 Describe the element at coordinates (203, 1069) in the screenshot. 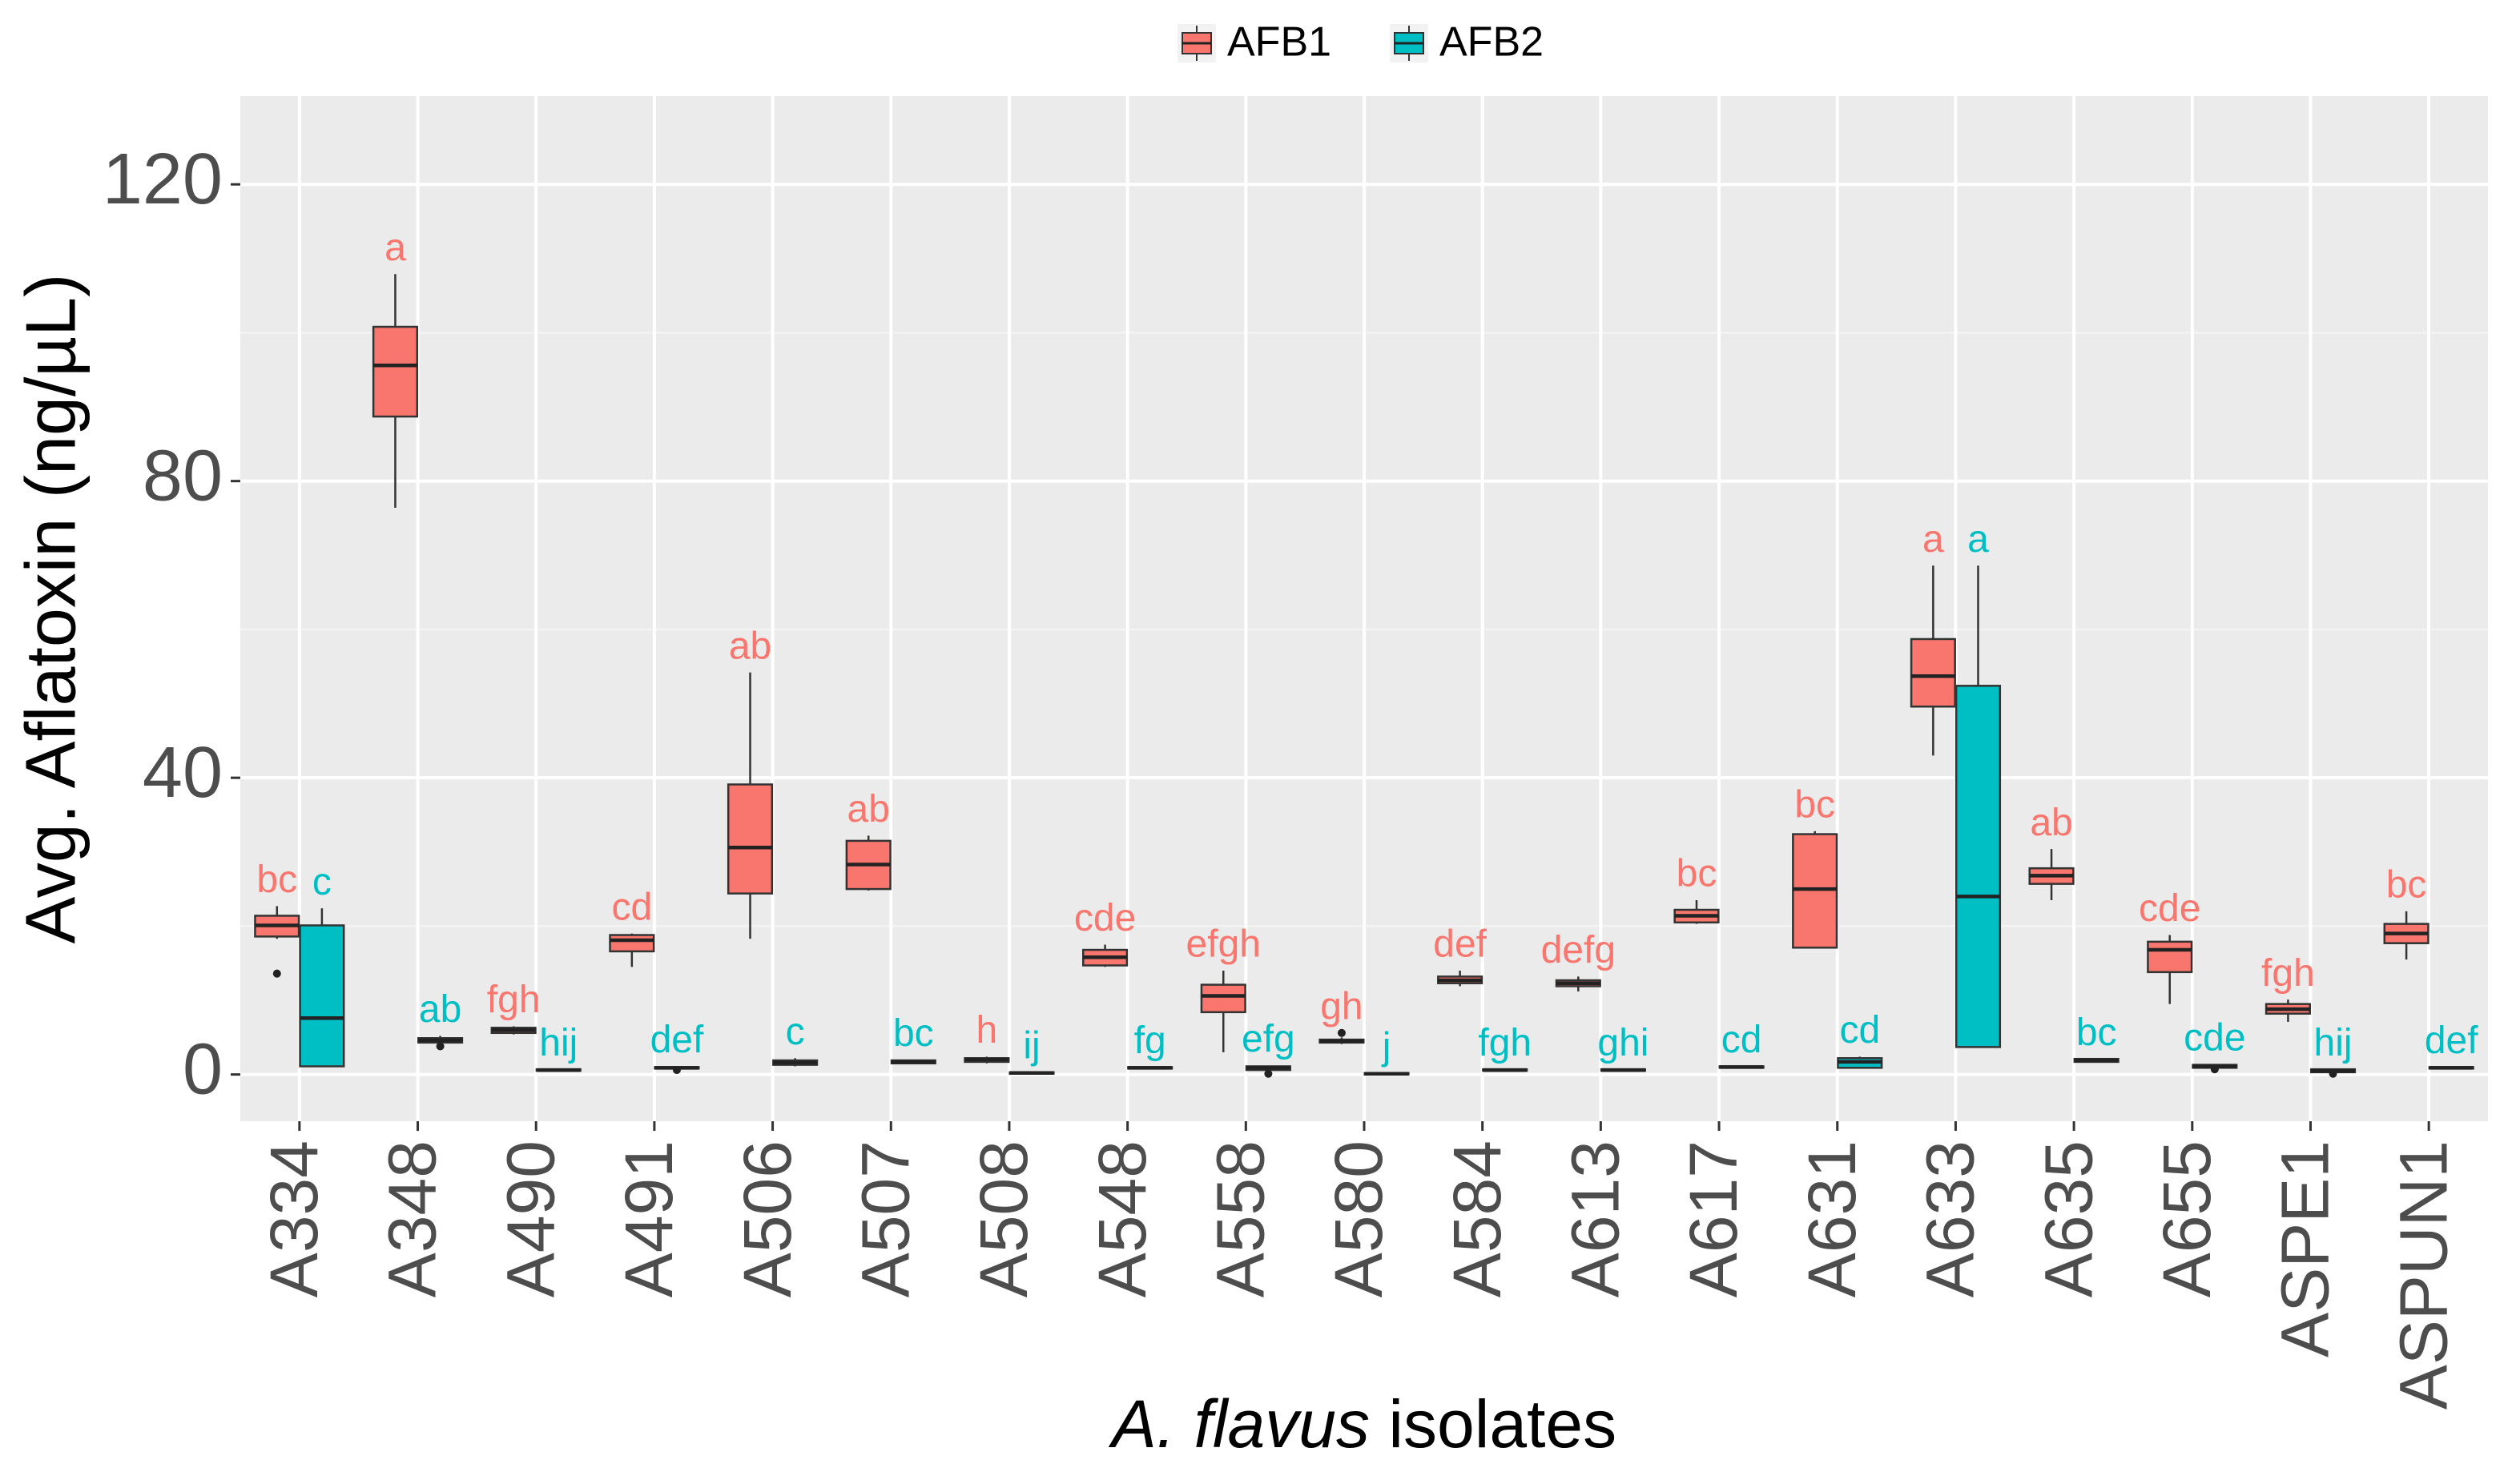

I see `y-tick-label: 0` at that location.